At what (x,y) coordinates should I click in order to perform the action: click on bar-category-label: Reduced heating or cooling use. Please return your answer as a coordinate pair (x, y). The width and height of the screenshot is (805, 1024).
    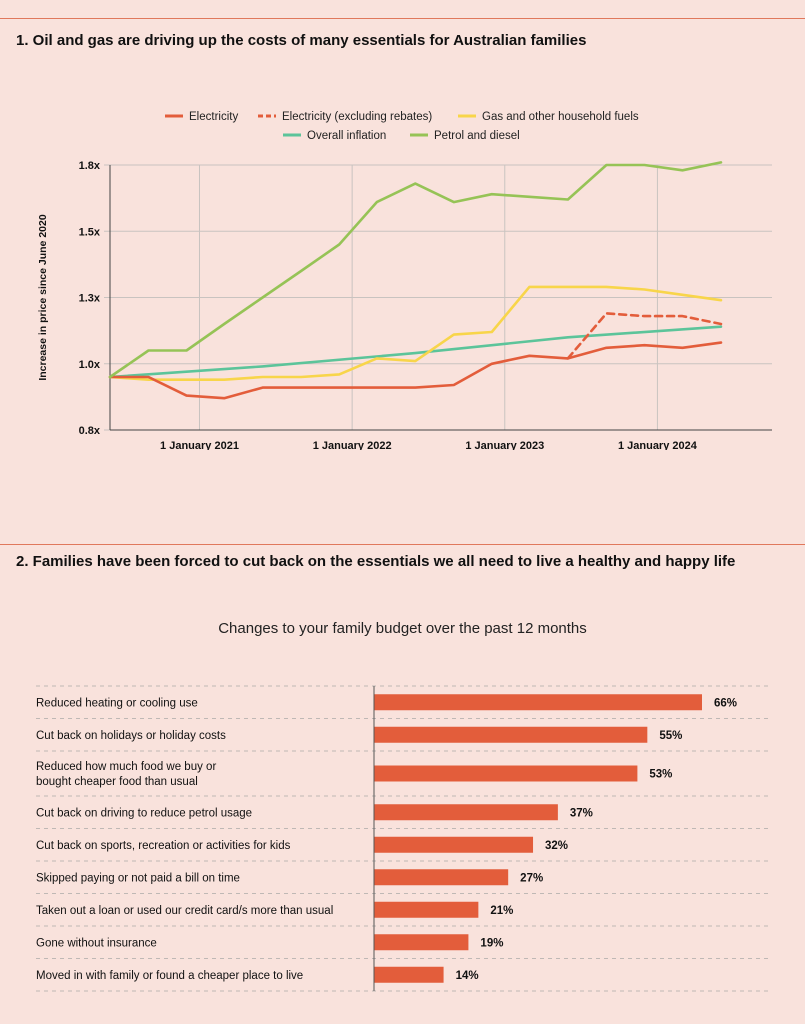
    Looking at the image, I should click on (117, 703).